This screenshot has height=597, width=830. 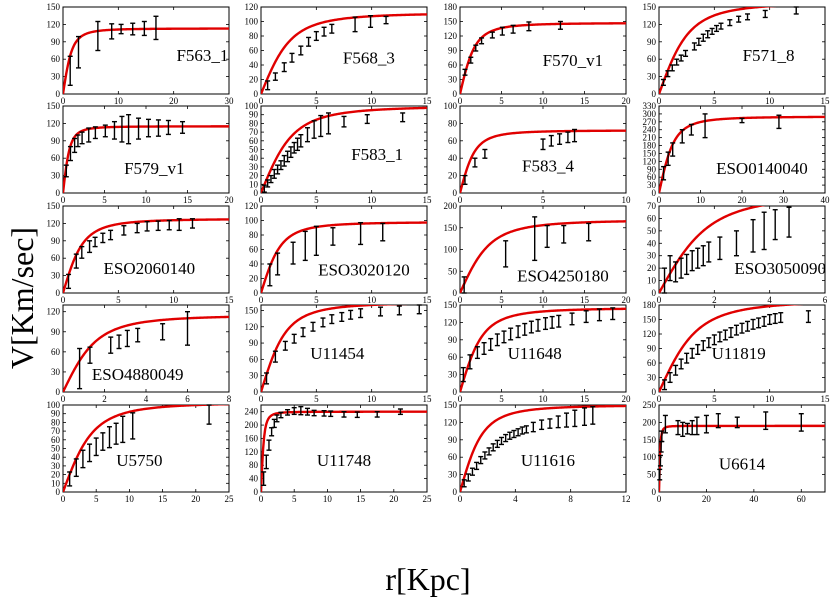 I want to click on panel-title: U11454, so click(x=337, y=353).